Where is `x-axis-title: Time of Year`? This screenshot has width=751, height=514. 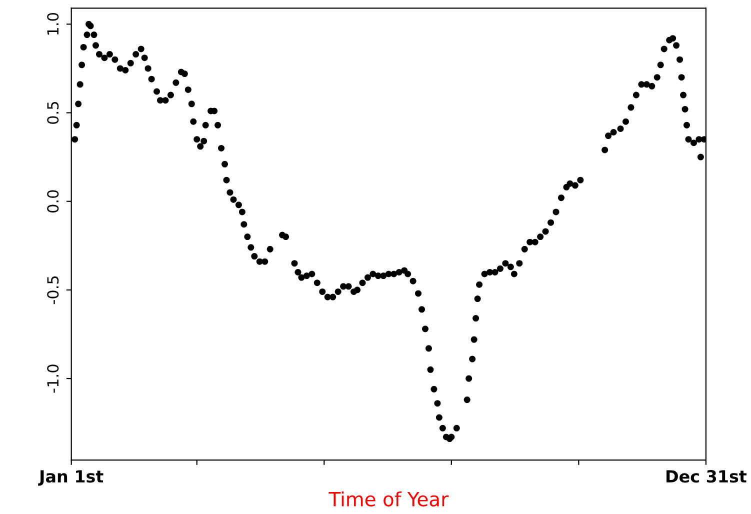
x-axis-title: Time of Year is located at coordinates (388, 498).